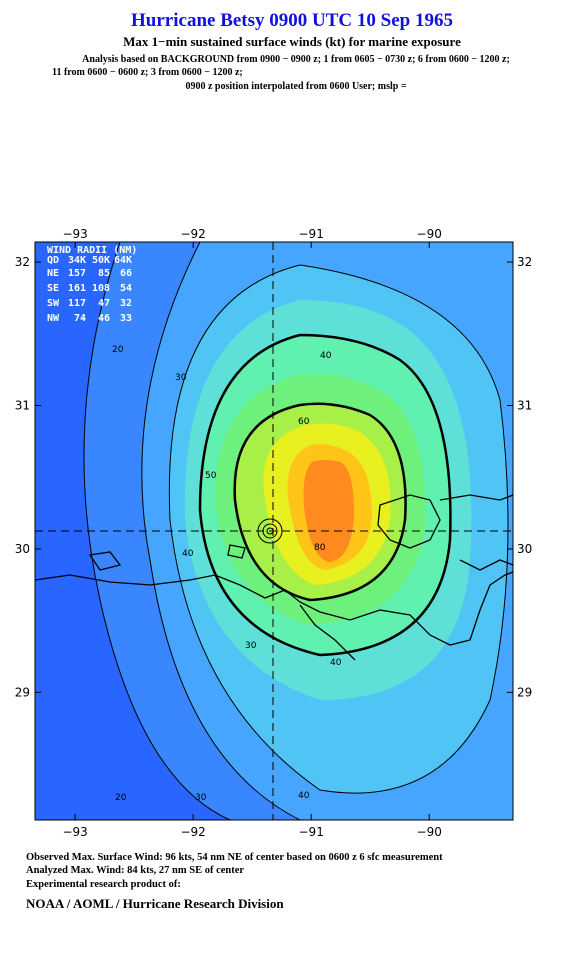  Describe the element at coordinates (320, 548) in the screenshot. I see `contour-label: 80` at that location.